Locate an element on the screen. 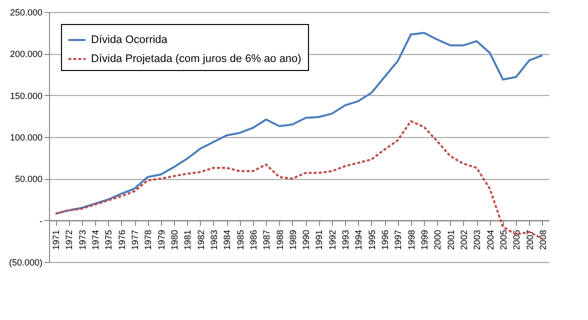 This screenshot has width=588, height=320. x-tick-label: 1989 is located at coordinates (293, 240).